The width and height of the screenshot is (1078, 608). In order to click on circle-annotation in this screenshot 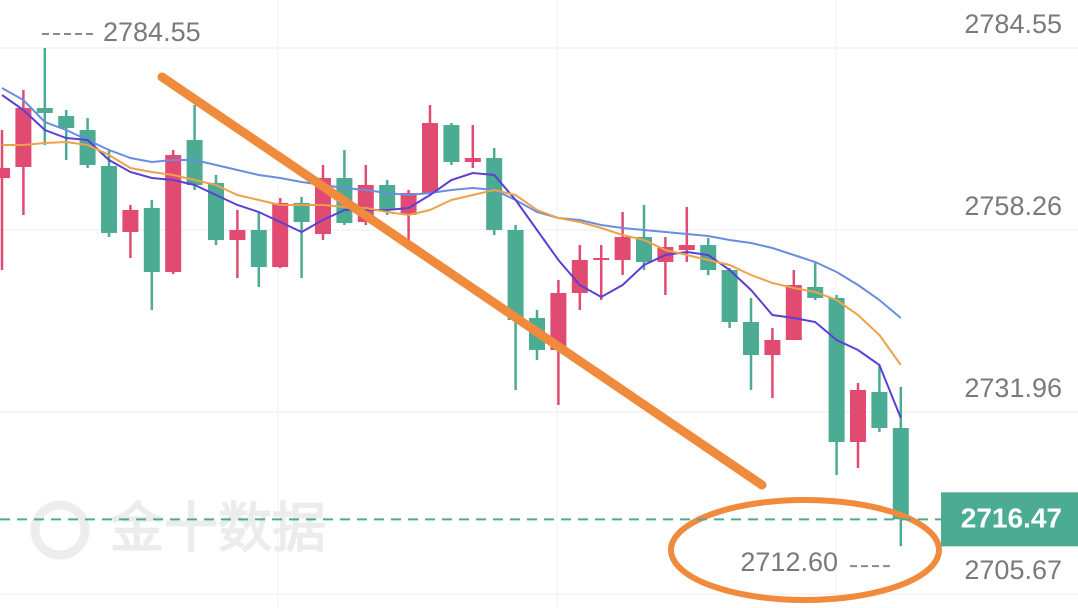, I will do `click(805, 550)`.